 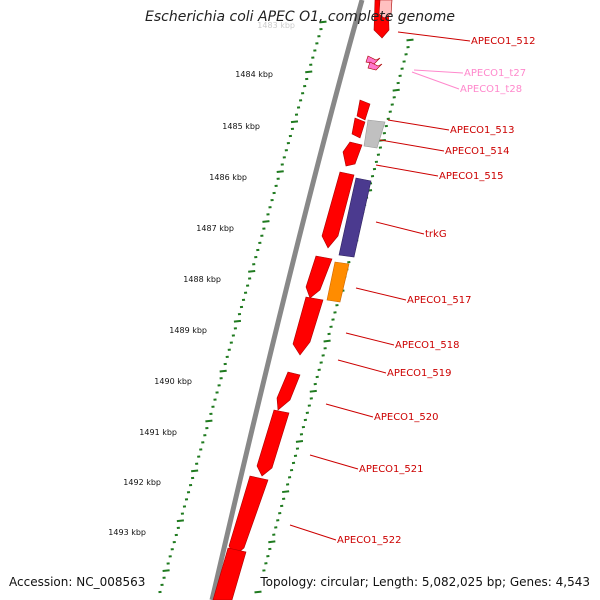 I want to click on tick-label: 1488 kbp, so click(x=202, y=279).